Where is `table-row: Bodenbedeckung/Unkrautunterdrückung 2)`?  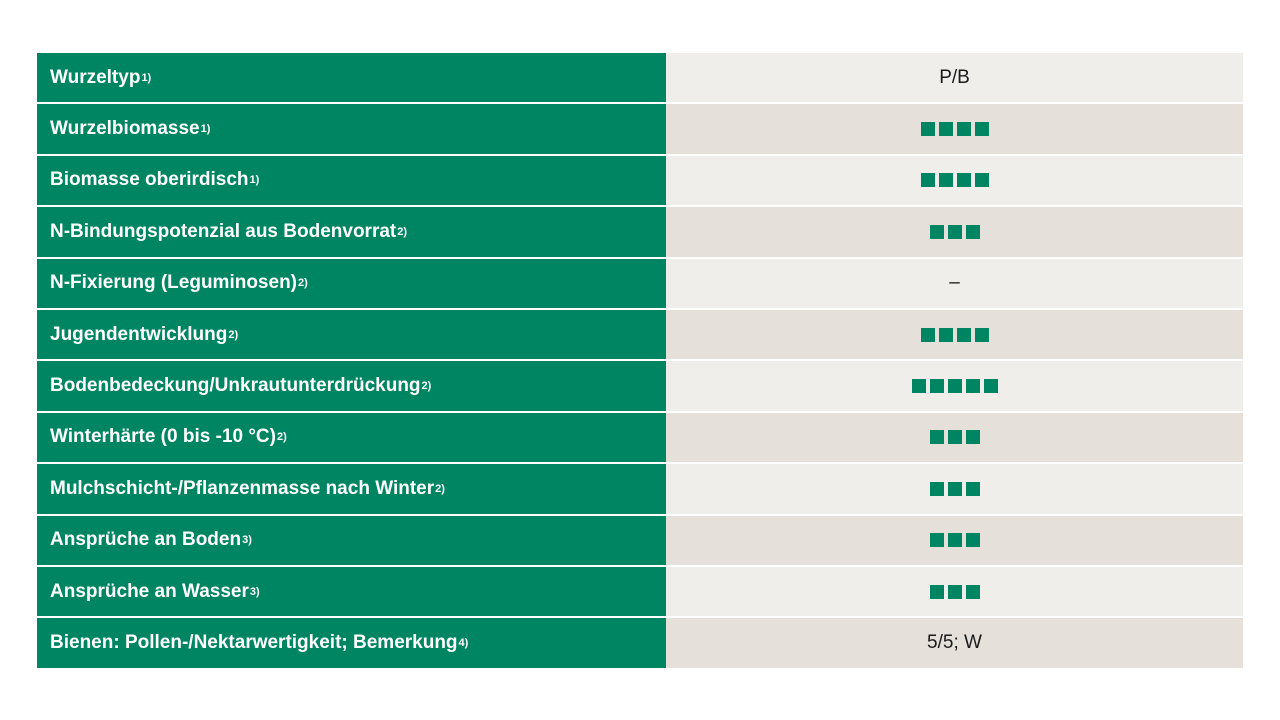 table-row: Bodenbedeckung/Unkrautunterdrückung 2) is located at coordinates (640, 386).